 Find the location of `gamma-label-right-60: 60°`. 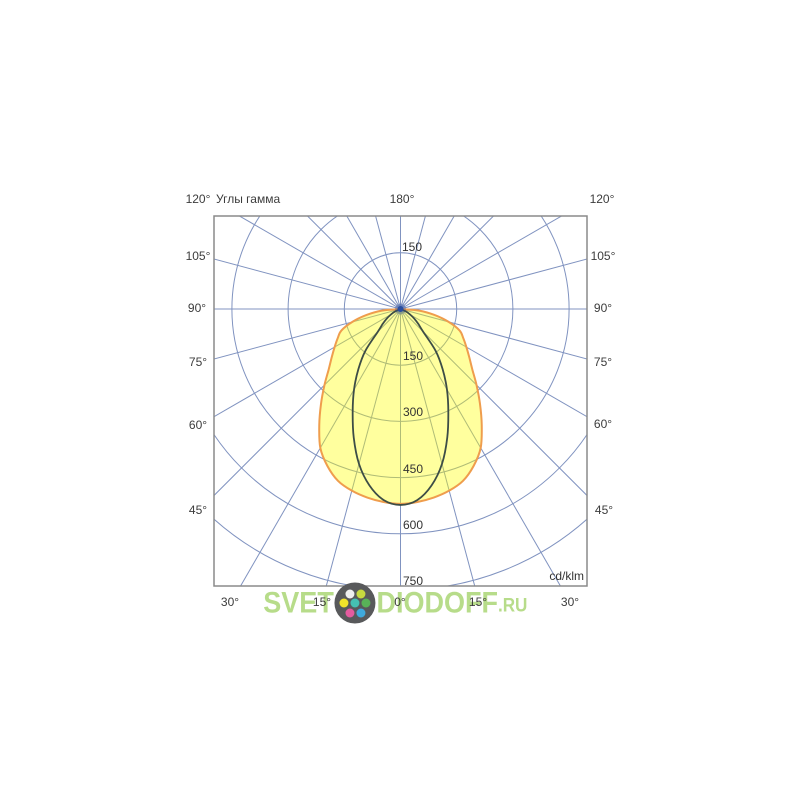

gamma-label-right-60: 60° is located at coordinates (603, 424).